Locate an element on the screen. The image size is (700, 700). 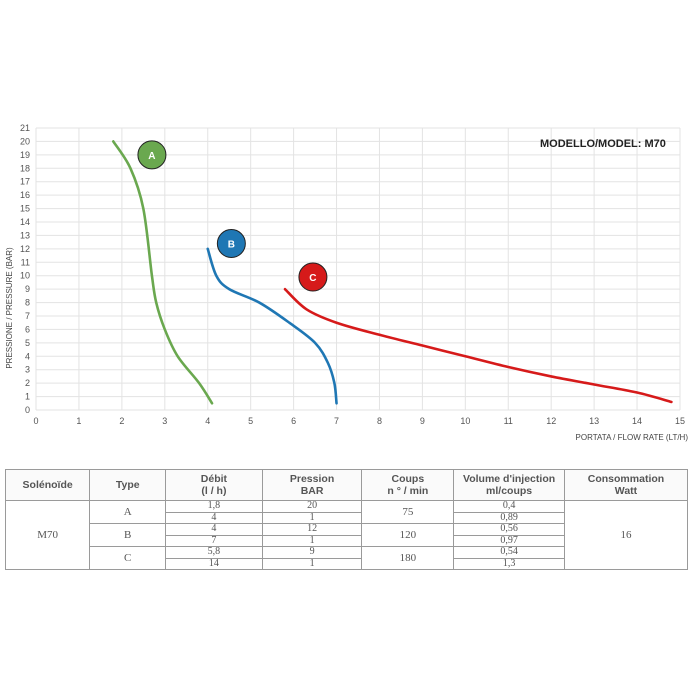
x-tick-label: 11 is located at coordinates (508, 421).